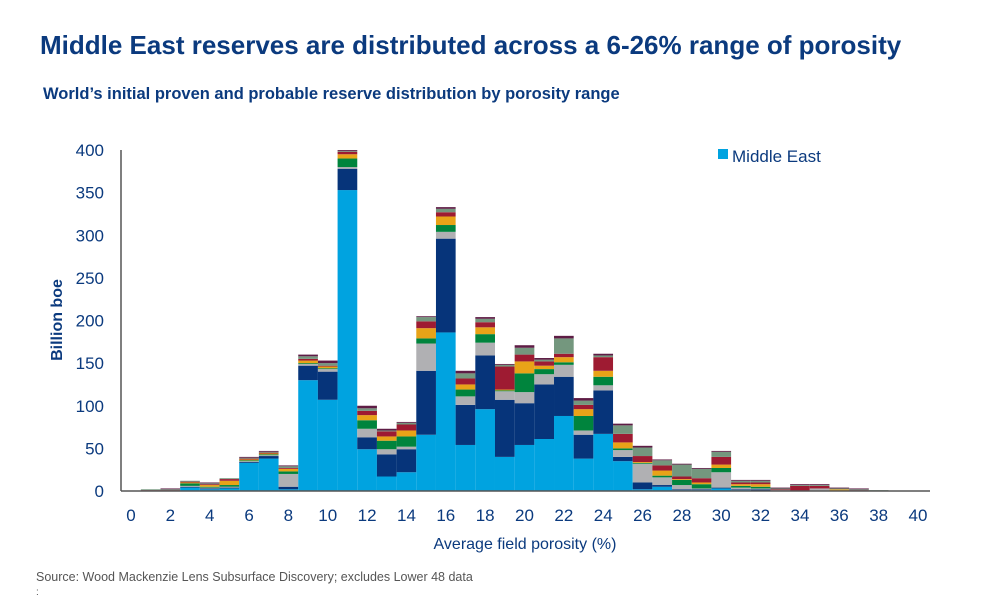  Describe the element at coordinates (642, 515) in the screenshot. I see `x-tick-label: 26` at that location.